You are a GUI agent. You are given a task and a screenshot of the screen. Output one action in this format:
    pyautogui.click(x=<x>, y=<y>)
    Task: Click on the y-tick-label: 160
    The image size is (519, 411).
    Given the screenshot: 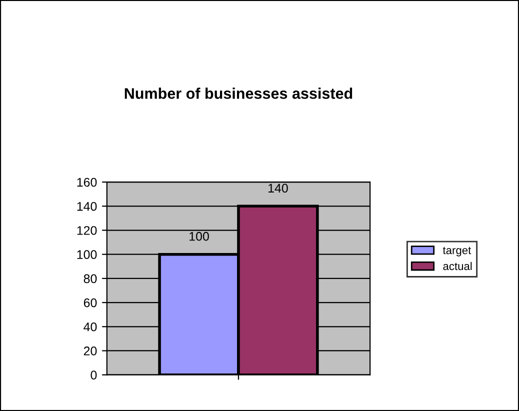 What is the action you would take?
    pyautogui.click(x=87, y=182)
    